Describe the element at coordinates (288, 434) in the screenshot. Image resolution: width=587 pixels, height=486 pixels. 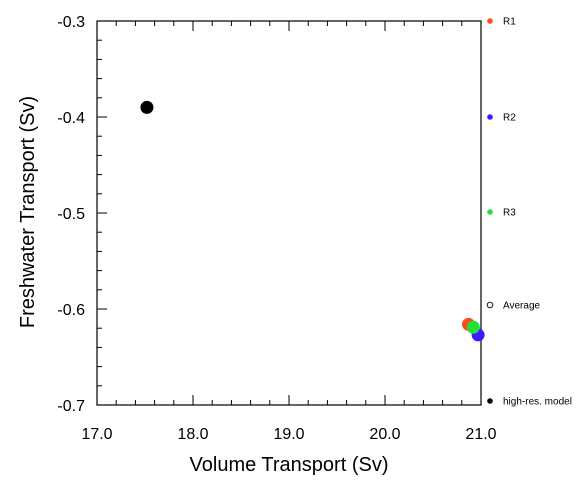
I see `x-tick-label: 19.0` at that location.